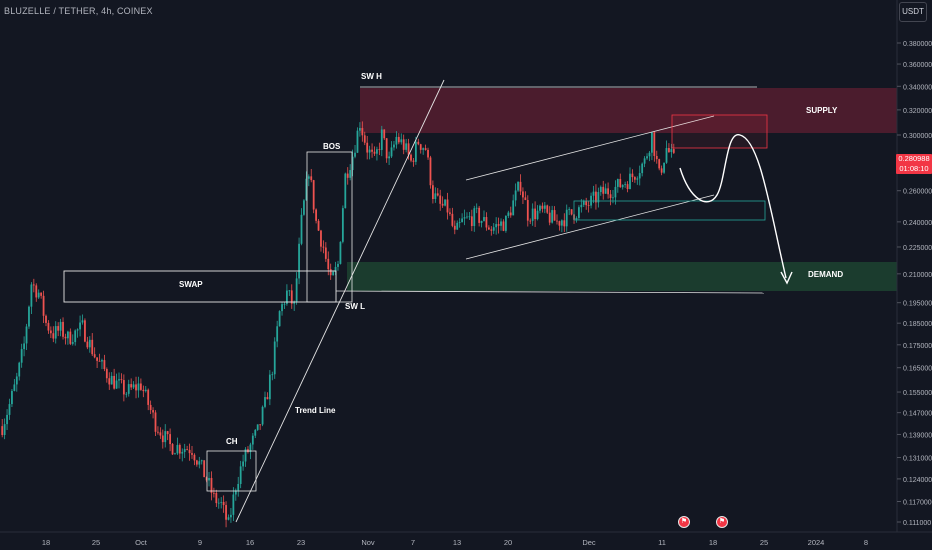  Describe the element at coordinates (917, 65) in the screenshot. I see `price-tick-label: 0.360000` at that location.